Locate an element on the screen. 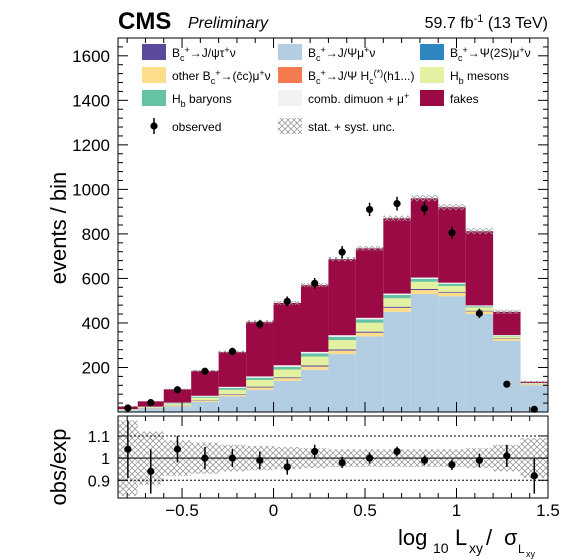 The height and width of the screenshot is (560, 580). x-axis-title-sub: xy is located at coordinates (476, 548).